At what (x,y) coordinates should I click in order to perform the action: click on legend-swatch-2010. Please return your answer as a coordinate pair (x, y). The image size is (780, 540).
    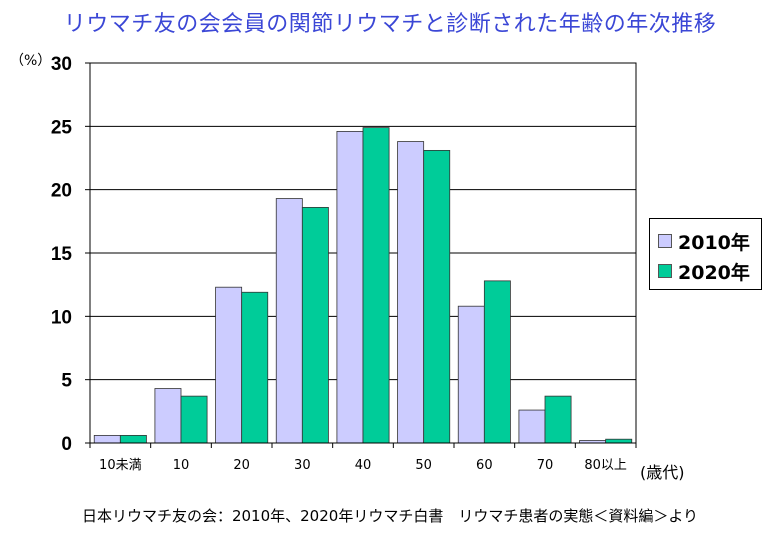
    Looking at the image, I should click on (665, 241).